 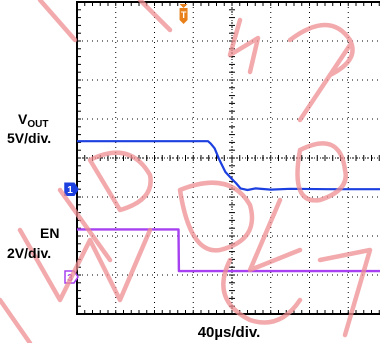 What do you see at coordinates (229, 332) in the screenshot?
I see `time-scale-label: 40µs/div.` at bounding box center [229, 332].